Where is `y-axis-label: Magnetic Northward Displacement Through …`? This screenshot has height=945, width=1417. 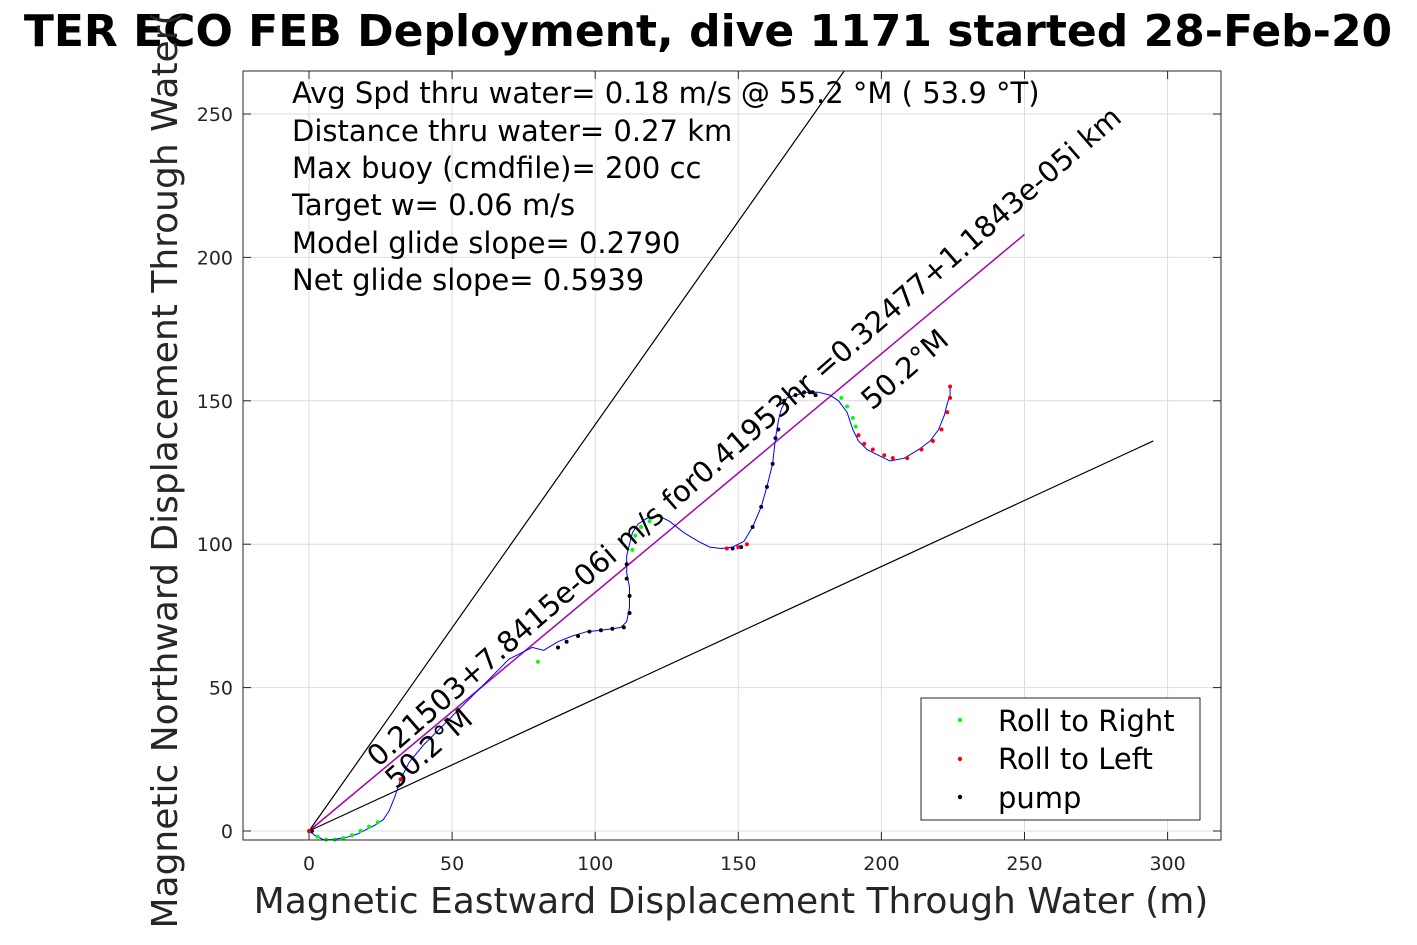 y-axis-label: Magnetic Northward Displacement Through … is located at coordinates (165, 469).